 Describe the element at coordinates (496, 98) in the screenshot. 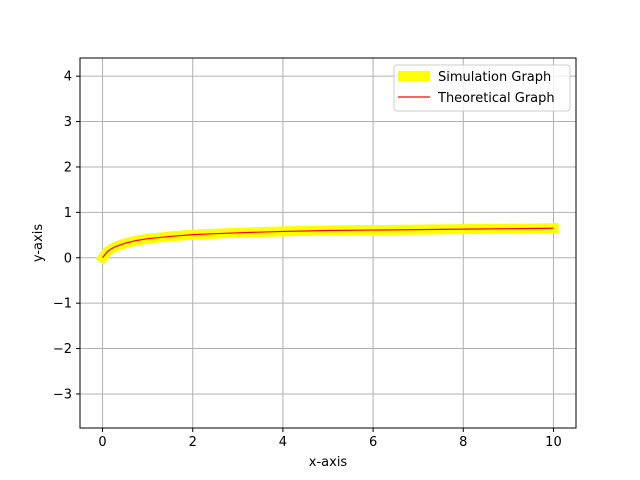

I see `legend-label-theoretical: Theoretical Graph` at that location.